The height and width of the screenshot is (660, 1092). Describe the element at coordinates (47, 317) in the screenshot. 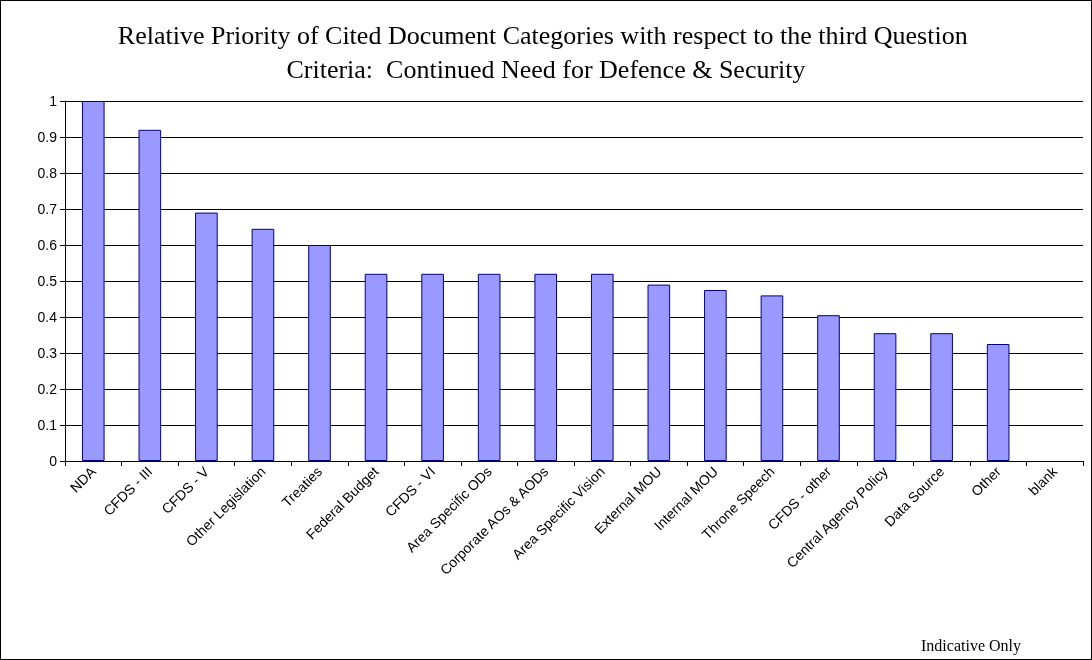

I see `y-tick-label: 0.4` at that location.